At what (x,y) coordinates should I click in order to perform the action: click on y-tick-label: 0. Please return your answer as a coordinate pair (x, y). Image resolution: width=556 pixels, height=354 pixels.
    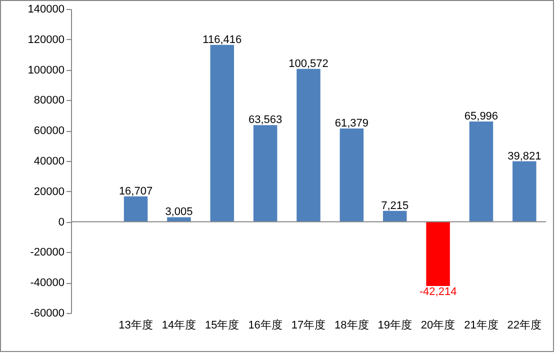
    Looking at the image, I should click on (61, 222).